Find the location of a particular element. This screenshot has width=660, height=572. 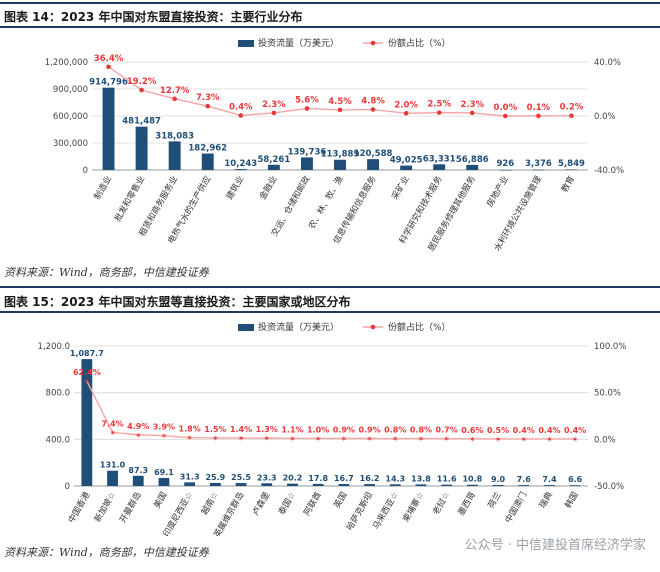

category-label: 卢森堡 is located at coordinates (261, 504).